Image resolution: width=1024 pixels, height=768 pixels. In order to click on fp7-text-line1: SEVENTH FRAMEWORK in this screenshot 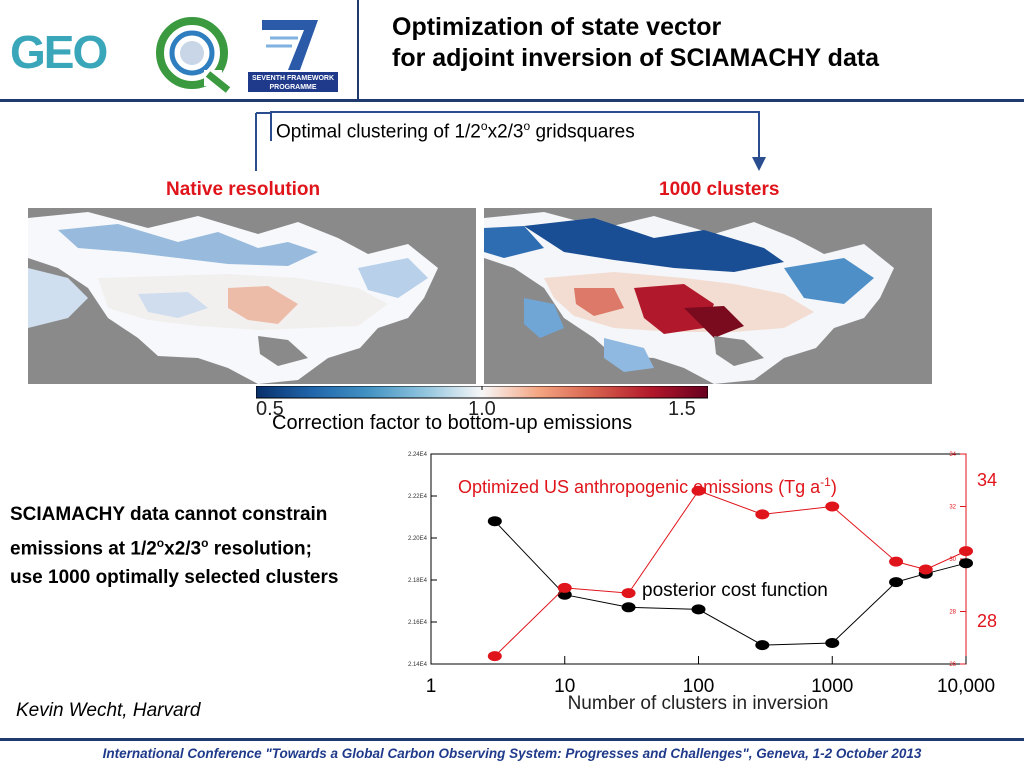, I will do `click(293, 78)`.